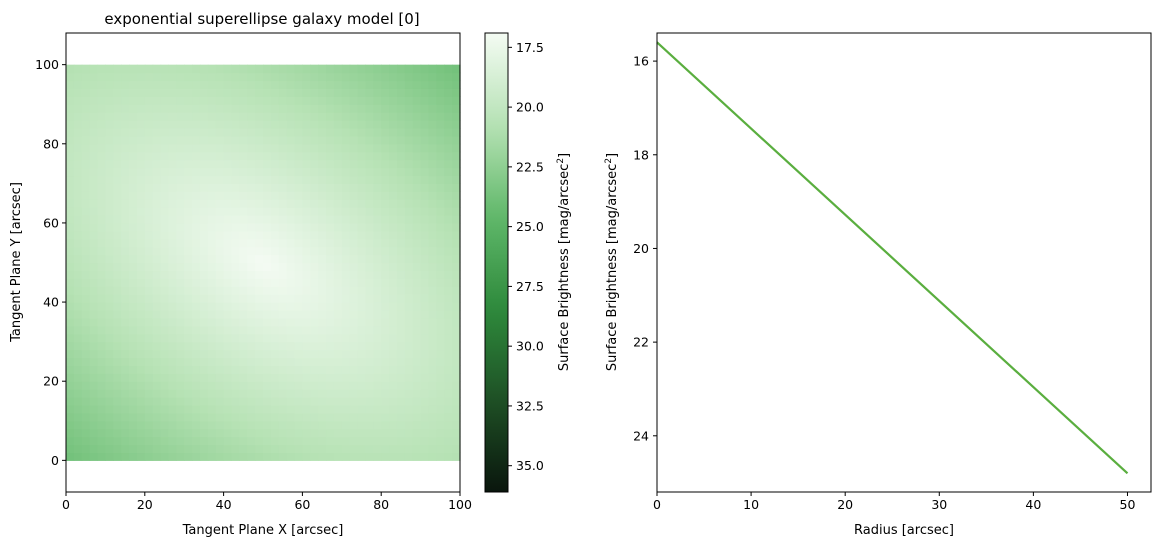 The height and width of the screenshot is (547, 1160). What do you see at coordinates (1033, 504) in the screenshot?
I see `profile-x-tick-label: 40` at bounding box center [1033, 504].